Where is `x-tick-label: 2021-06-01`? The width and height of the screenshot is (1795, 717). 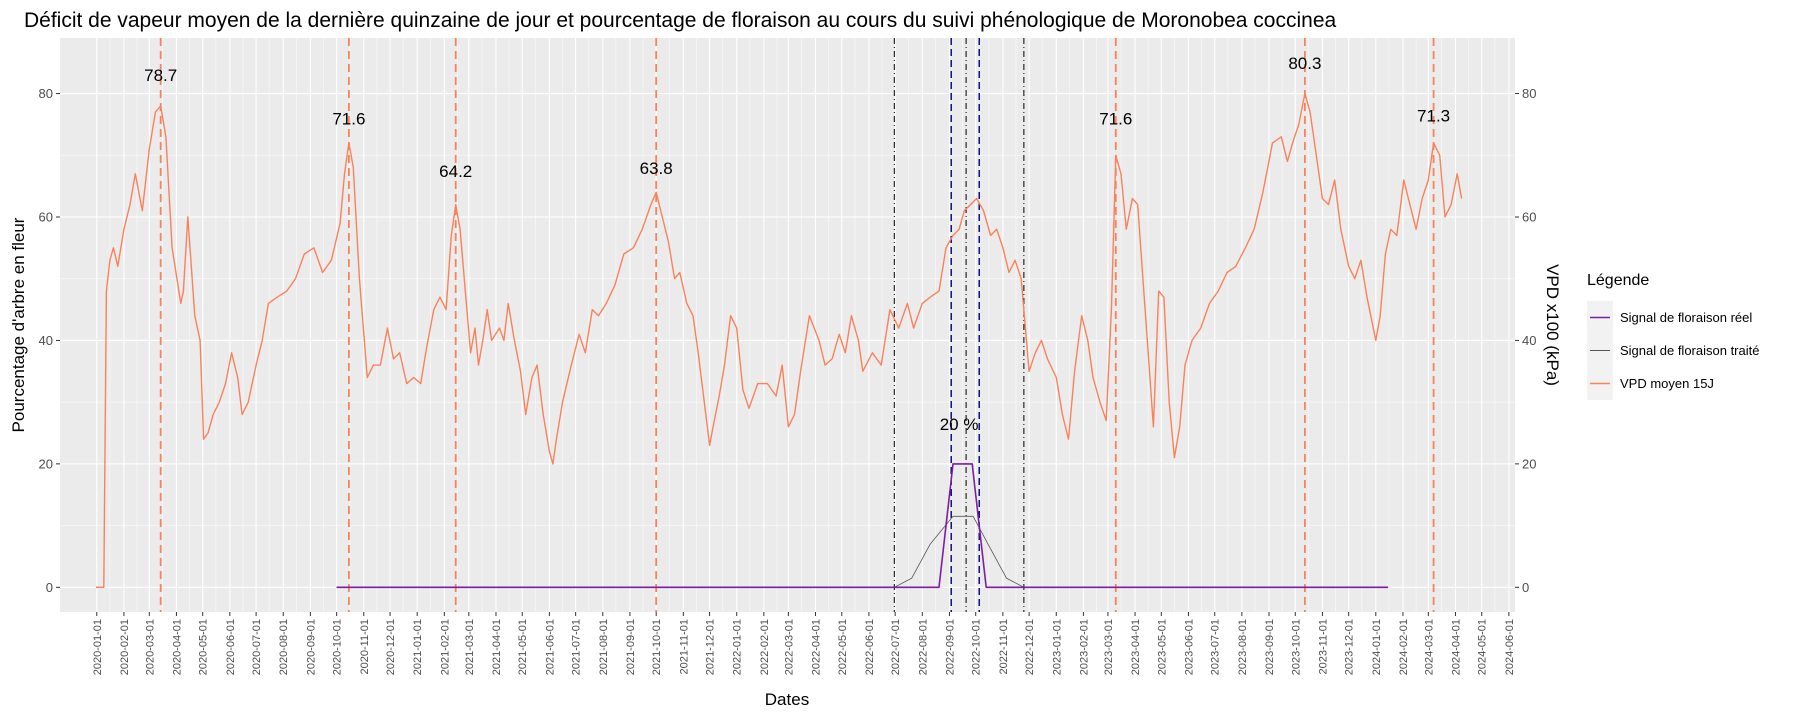 x-tick-label: 2021-06-01 is located at coordinates (550, 647).